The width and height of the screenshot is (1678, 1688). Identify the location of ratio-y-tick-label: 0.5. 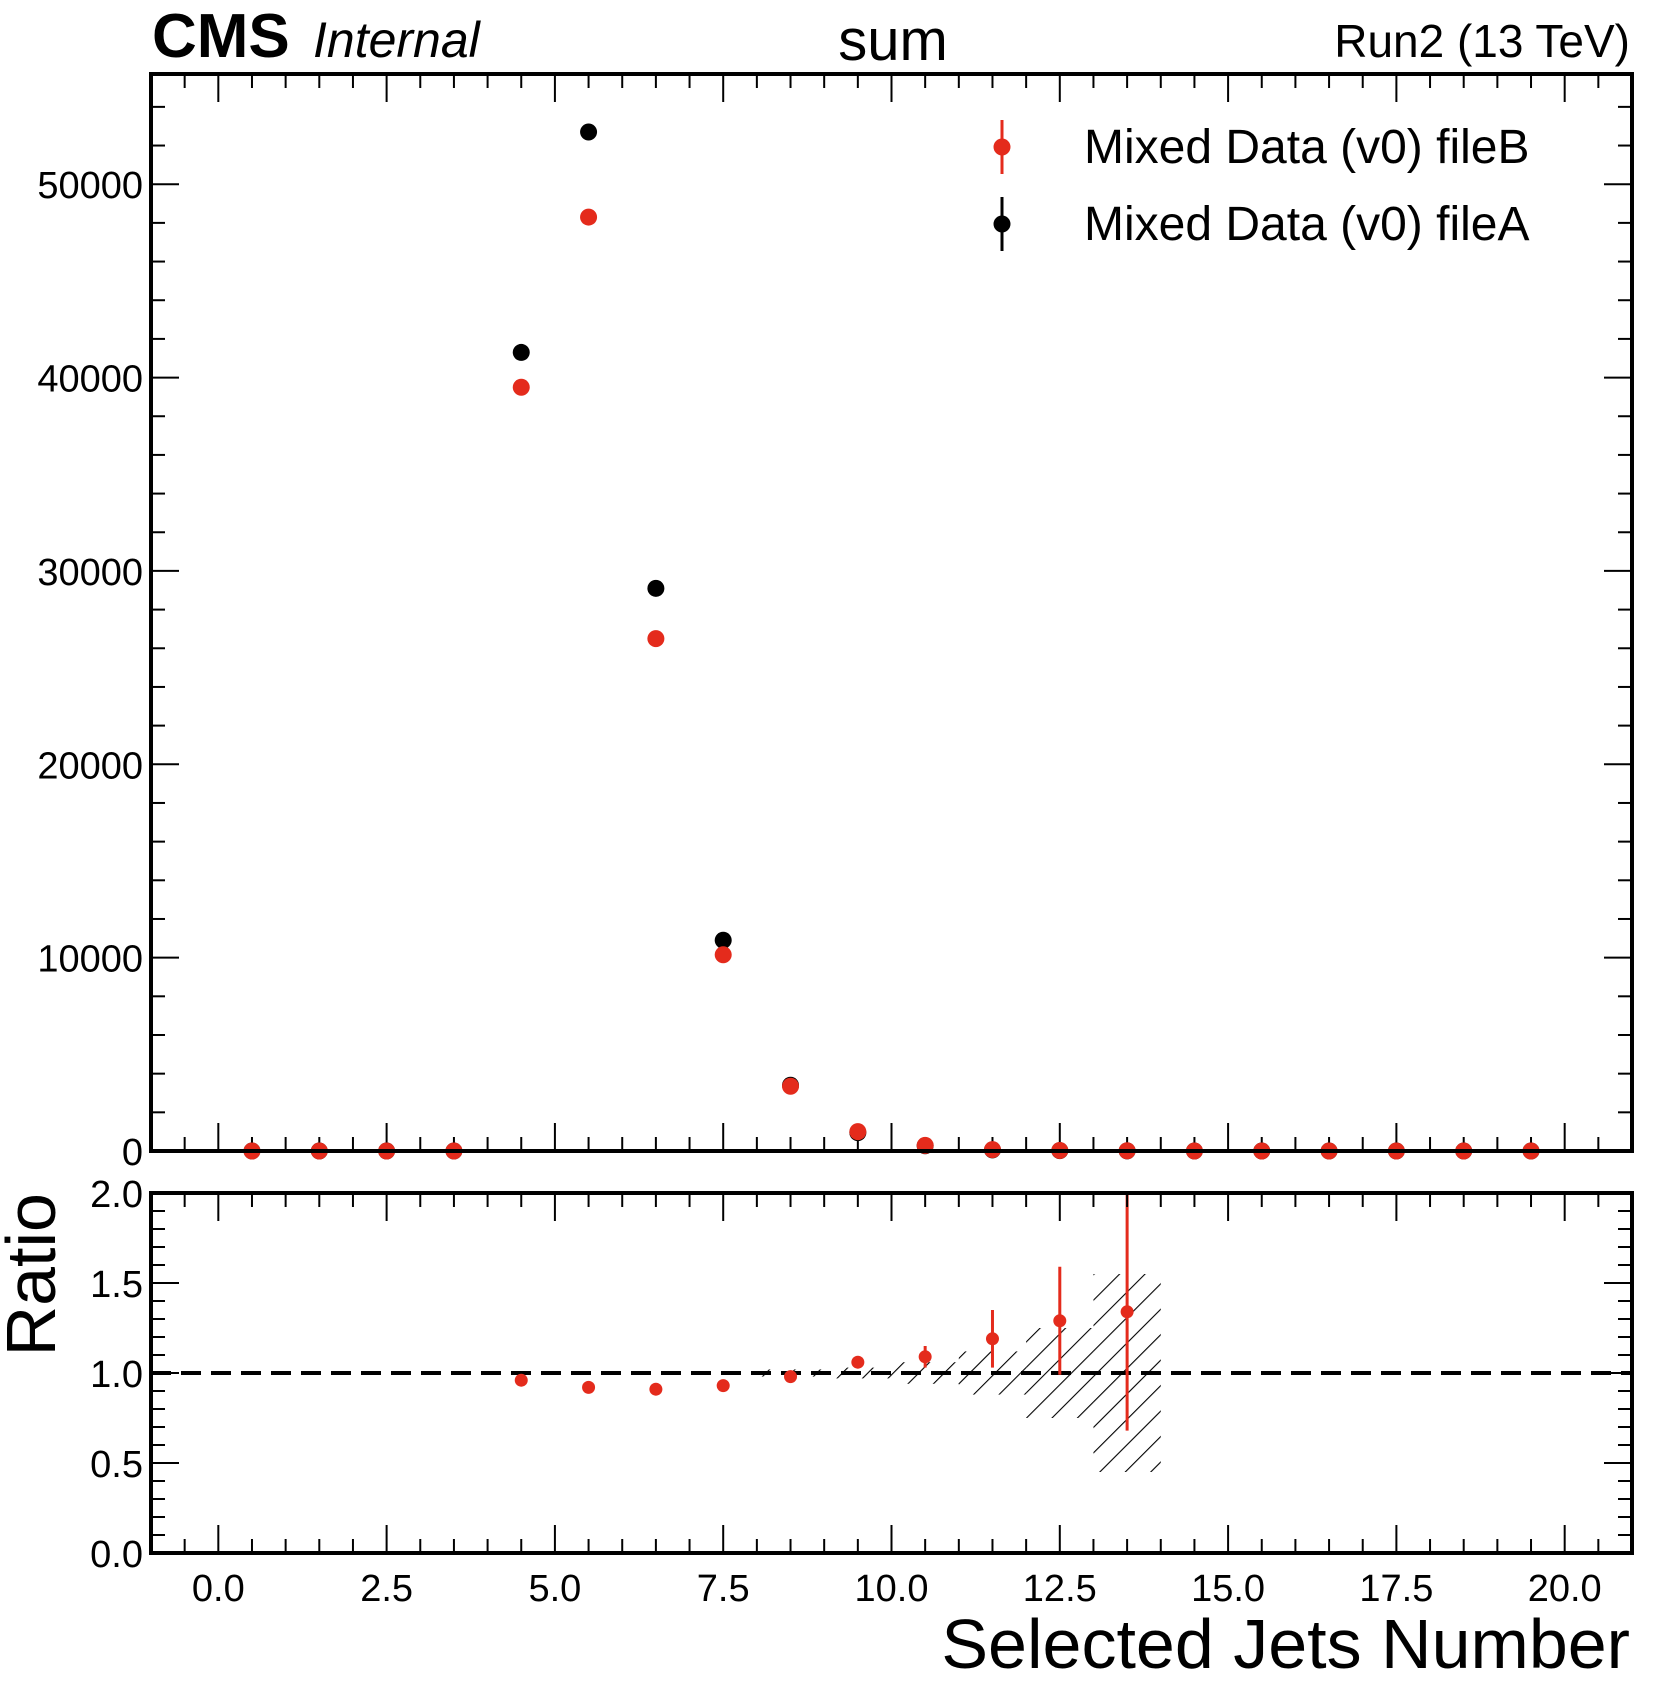
(116, 1465).